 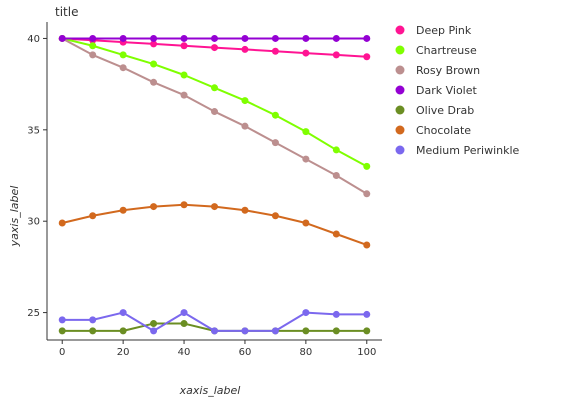 What do you see at coordinates (468, 150) in the screenshot?
I see `legend-label: Medium Periwinkle` at bounding box center [468, 150].